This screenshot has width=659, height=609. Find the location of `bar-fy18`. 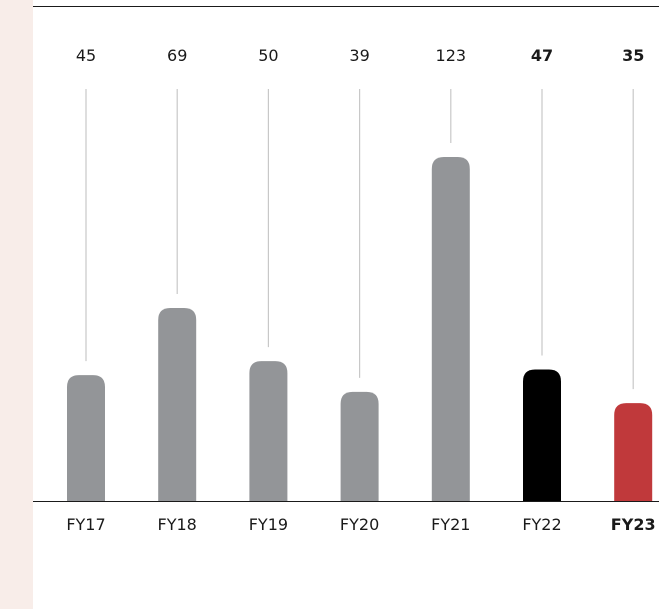

bar-fy18 is located at coordinates (177, 404).